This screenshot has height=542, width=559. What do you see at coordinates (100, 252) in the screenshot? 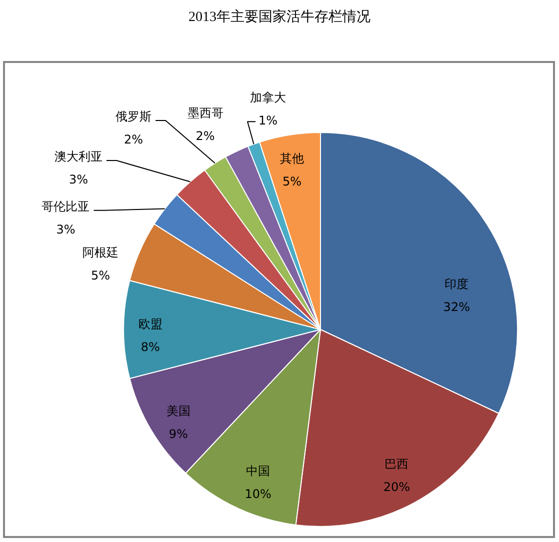
I see `slice-label: 阿根廷` at bounding box center [100, 252].